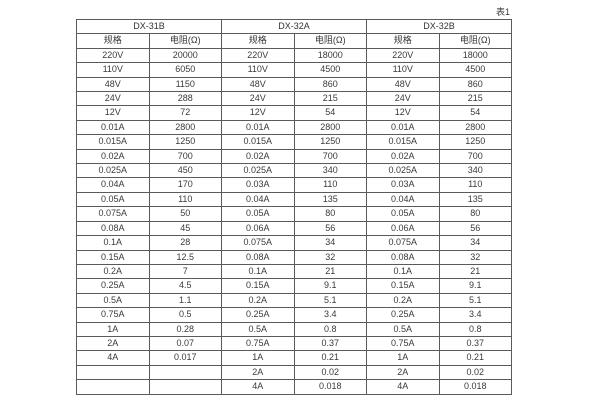 The width and height of the screenshot is (600, 400). I want to click on cell-resistance: 20000, so click(185, 55).